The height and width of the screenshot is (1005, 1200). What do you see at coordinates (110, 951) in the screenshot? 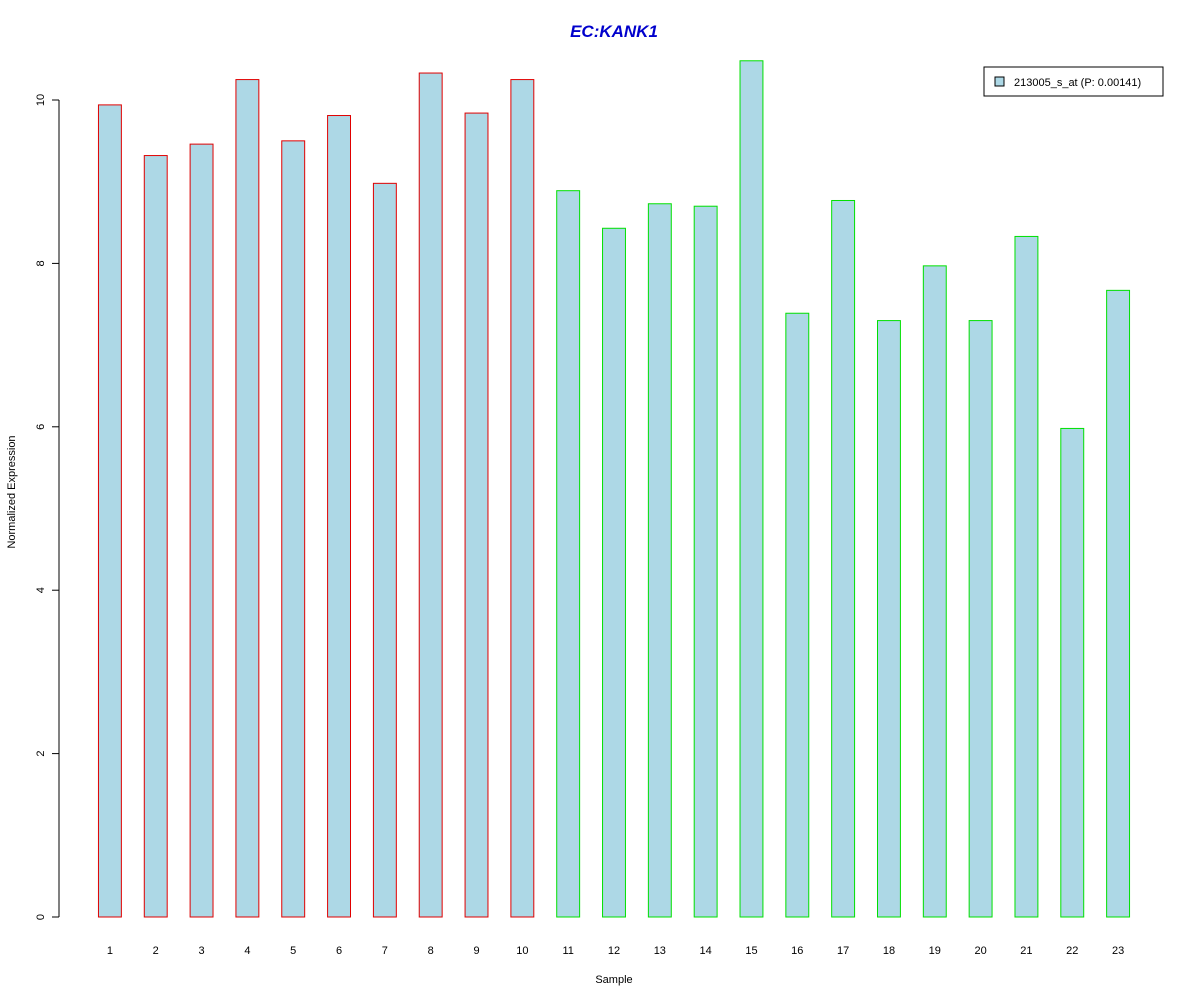
I see `x-tick-label: 1` at bounding box center [110, 951].